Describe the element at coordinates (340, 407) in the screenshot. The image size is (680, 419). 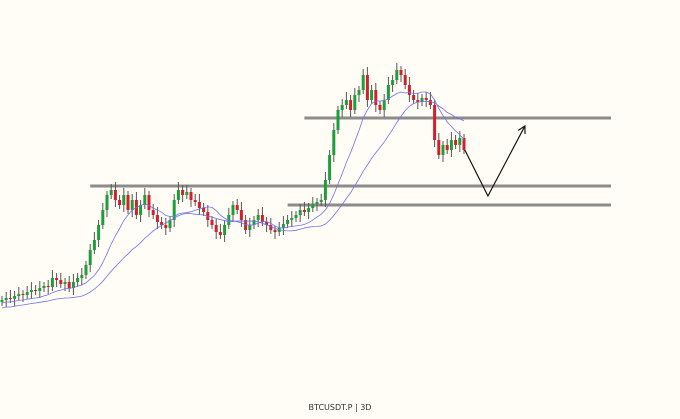
I see `symbol-timeframe-label: BTCUSDT.P | 3D` at that location.